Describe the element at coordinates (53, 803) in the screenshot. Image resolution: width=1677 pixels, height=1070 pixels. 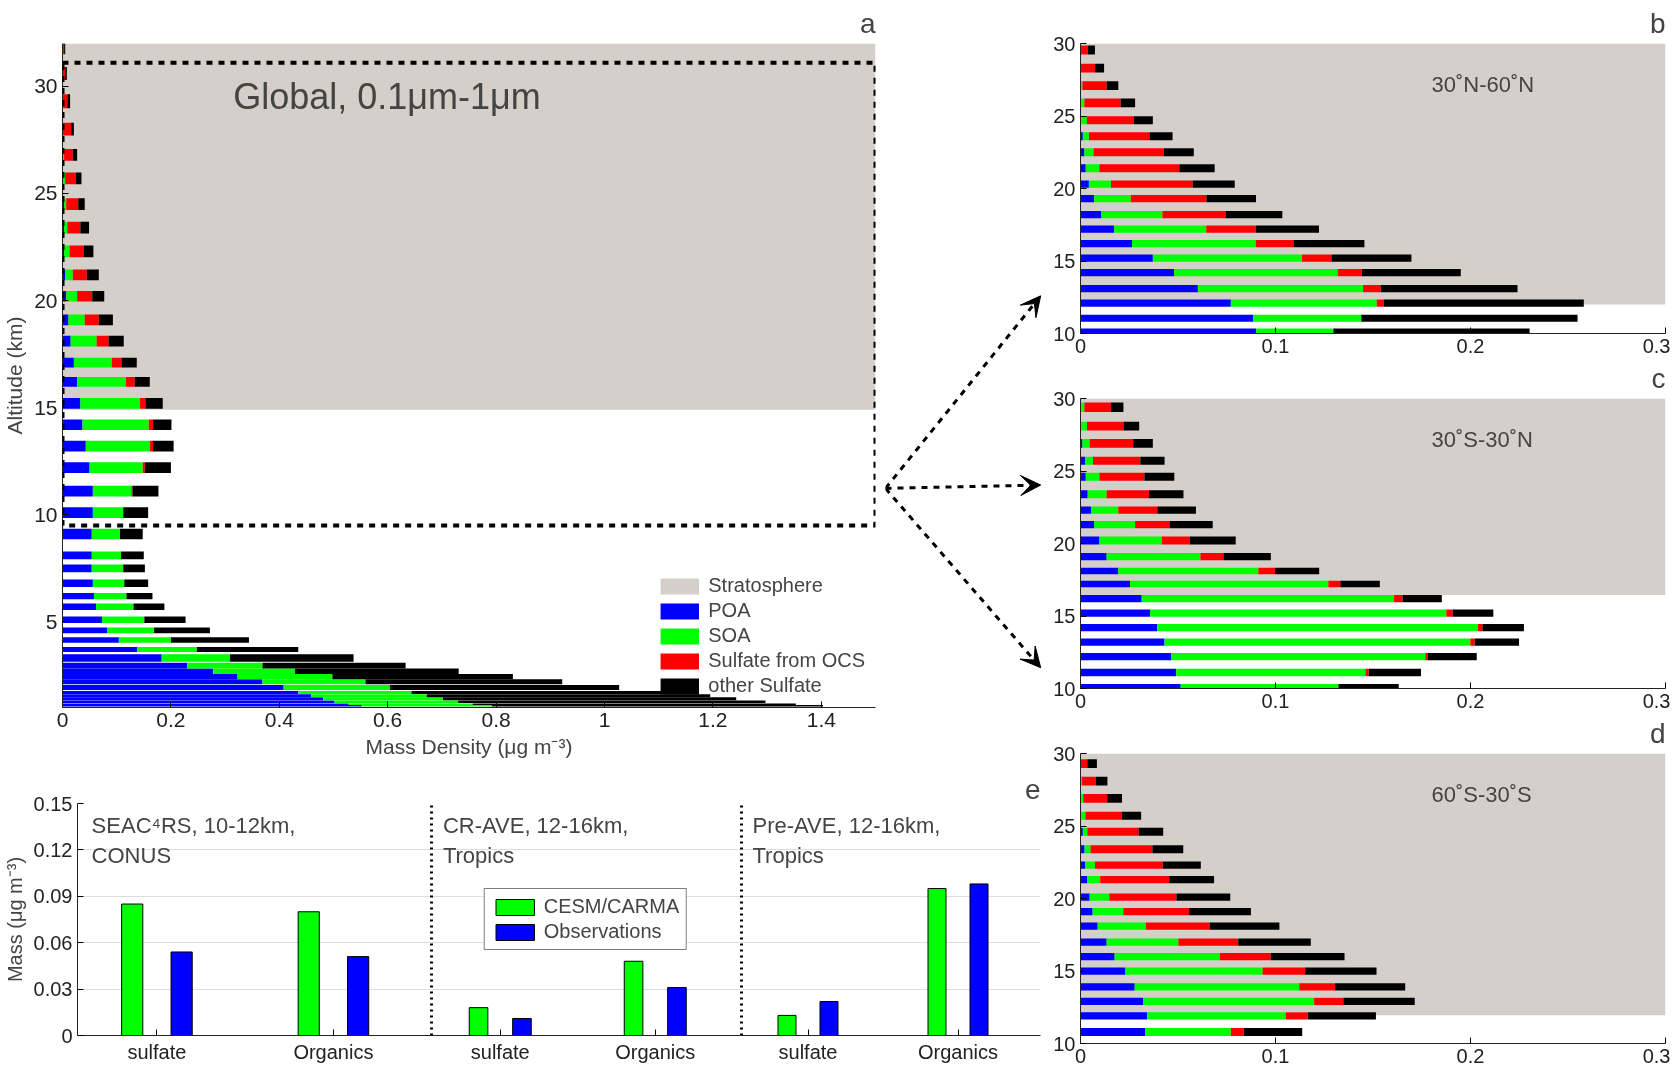
I see `y-tick-label: 0.15` at that location.